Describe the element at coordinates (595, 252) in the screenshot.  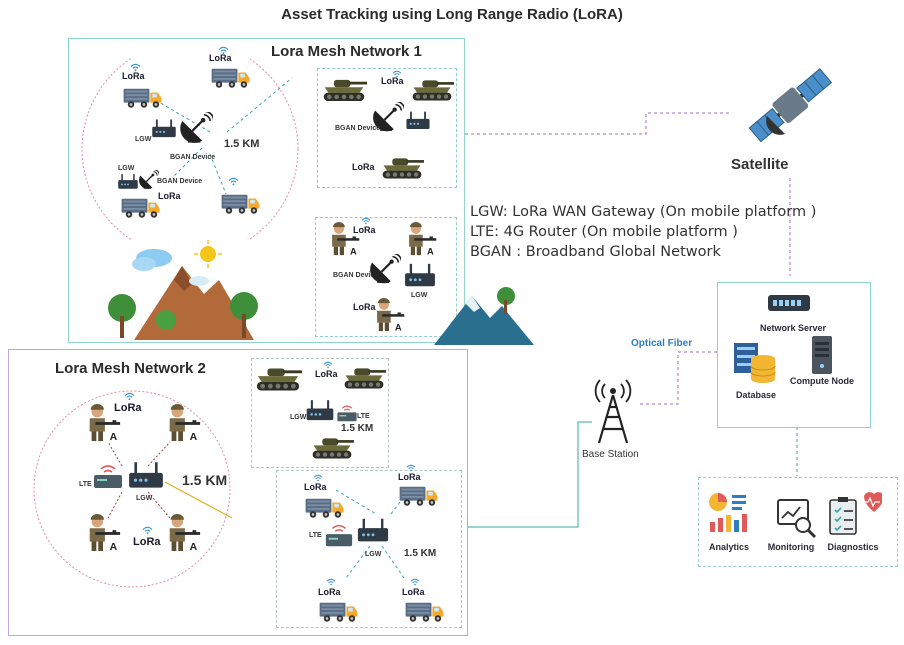
I see `legend-bgan: BGAN : Broadband Global Network` at that location.